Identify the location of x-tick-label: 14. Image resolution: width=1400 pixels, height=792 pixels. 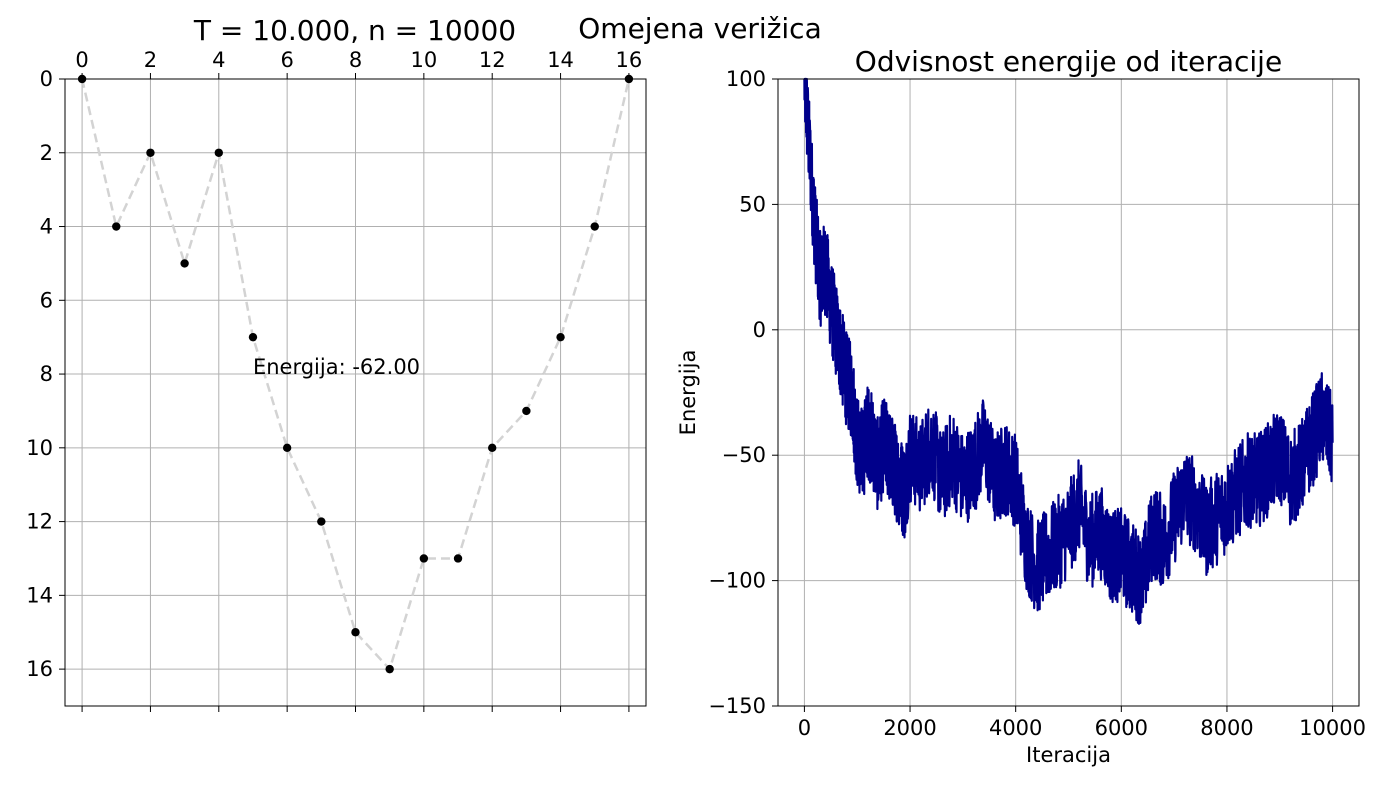
(560, 60).